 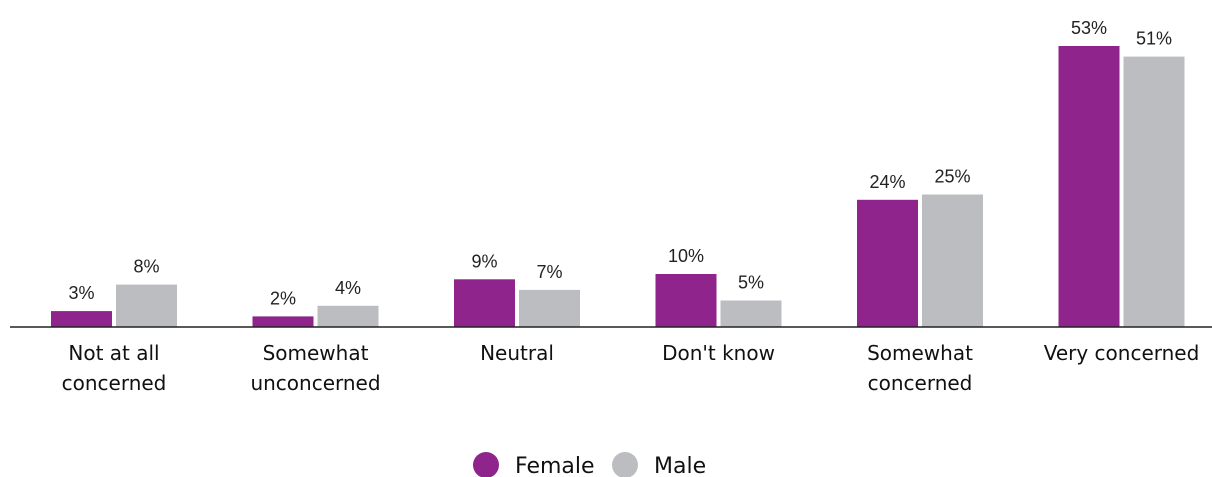 I want to click on data-label-female-neutral: 9%, so click(x=484, y=261).